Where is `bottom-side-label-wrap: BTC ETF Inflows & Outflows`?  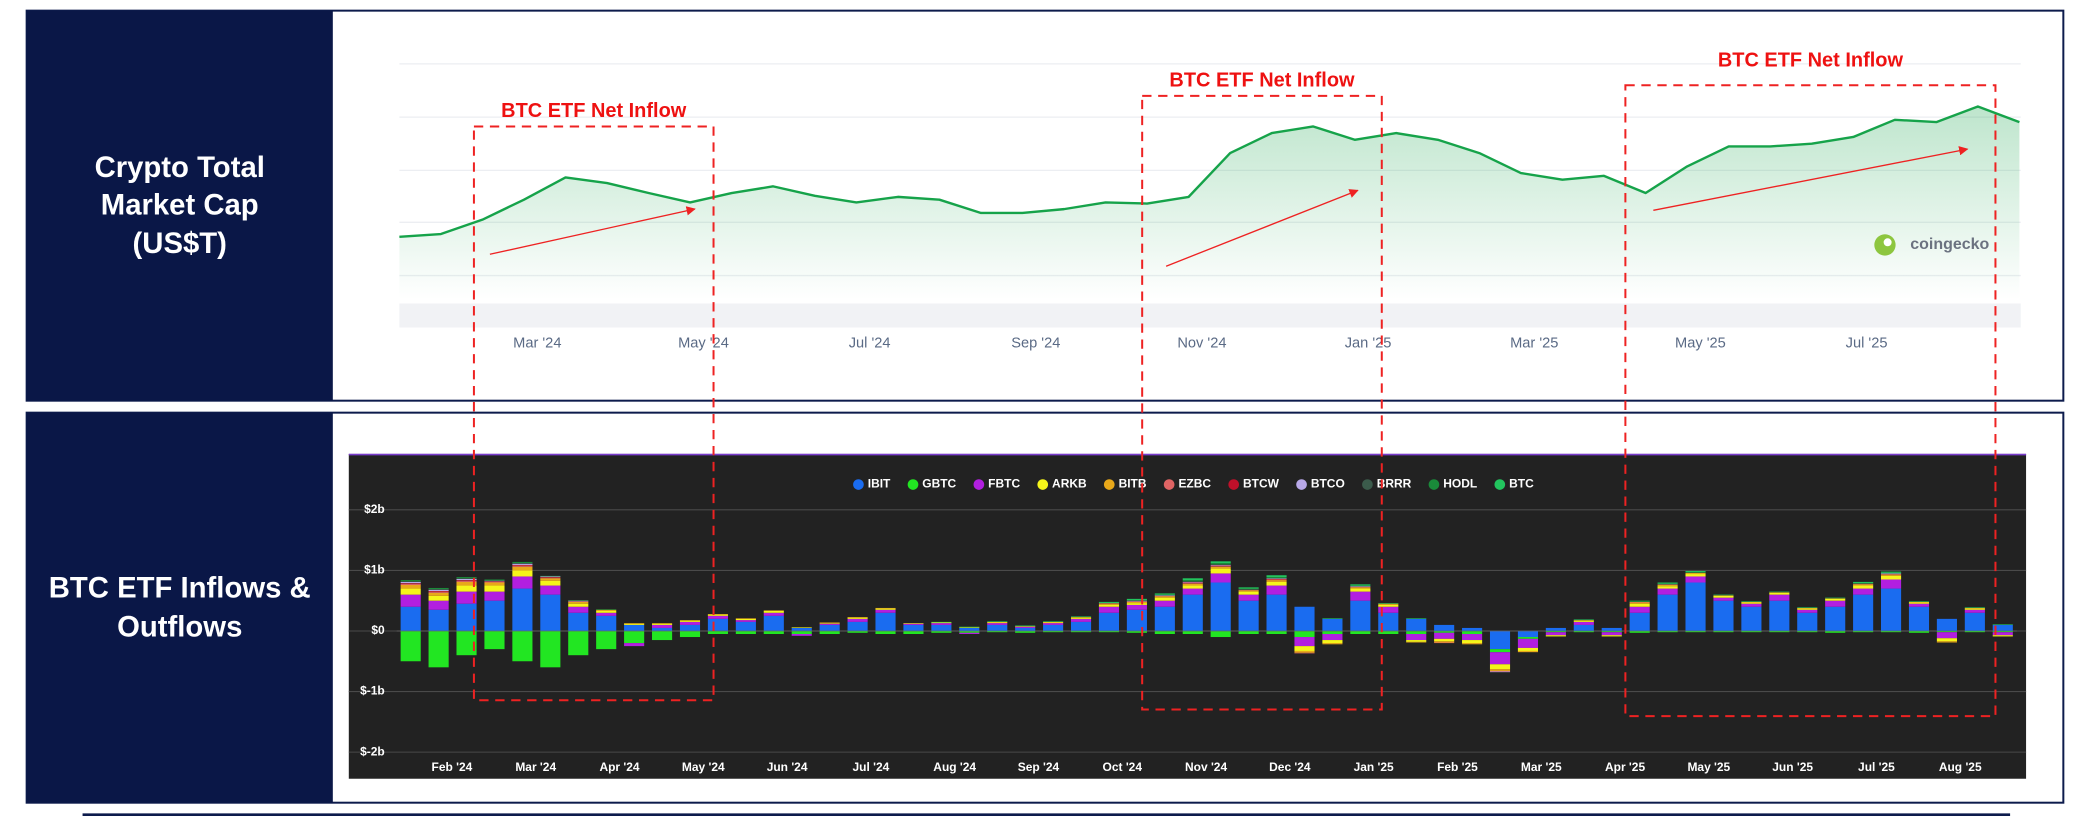 bottom-side-label-wrap: BTC ETF Inflows & Outflows is located at coordinates (180, 608).